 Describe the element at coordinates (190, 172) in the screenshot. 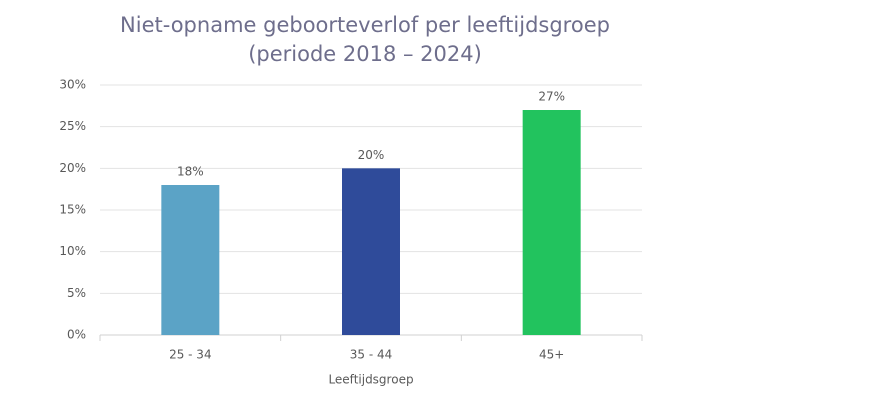

I see `data-label: 18%` at that location.